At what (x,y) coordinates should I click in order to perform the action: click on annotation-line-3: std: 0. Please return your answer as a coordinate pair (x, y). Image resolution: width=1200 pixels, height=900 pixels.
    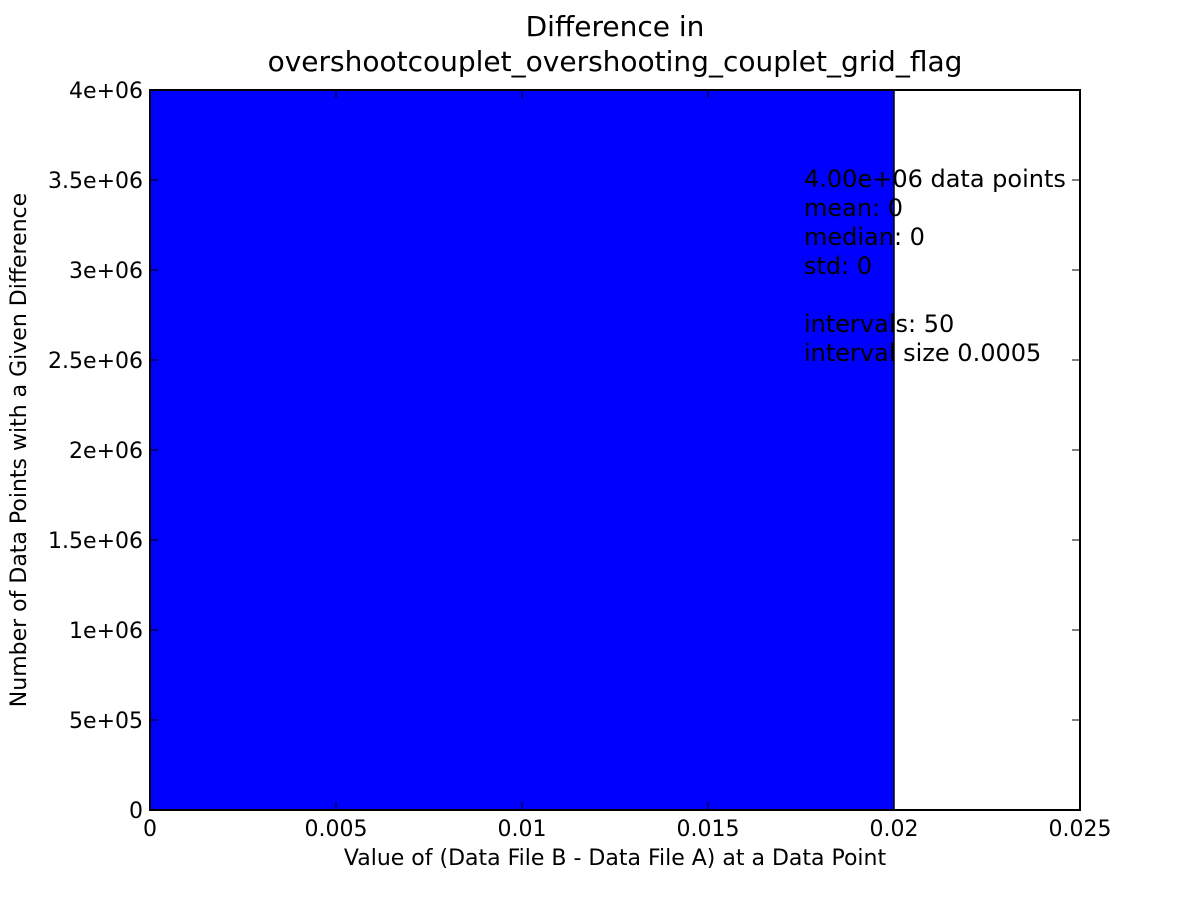
    Looking at the image, I should click on (838, 266).